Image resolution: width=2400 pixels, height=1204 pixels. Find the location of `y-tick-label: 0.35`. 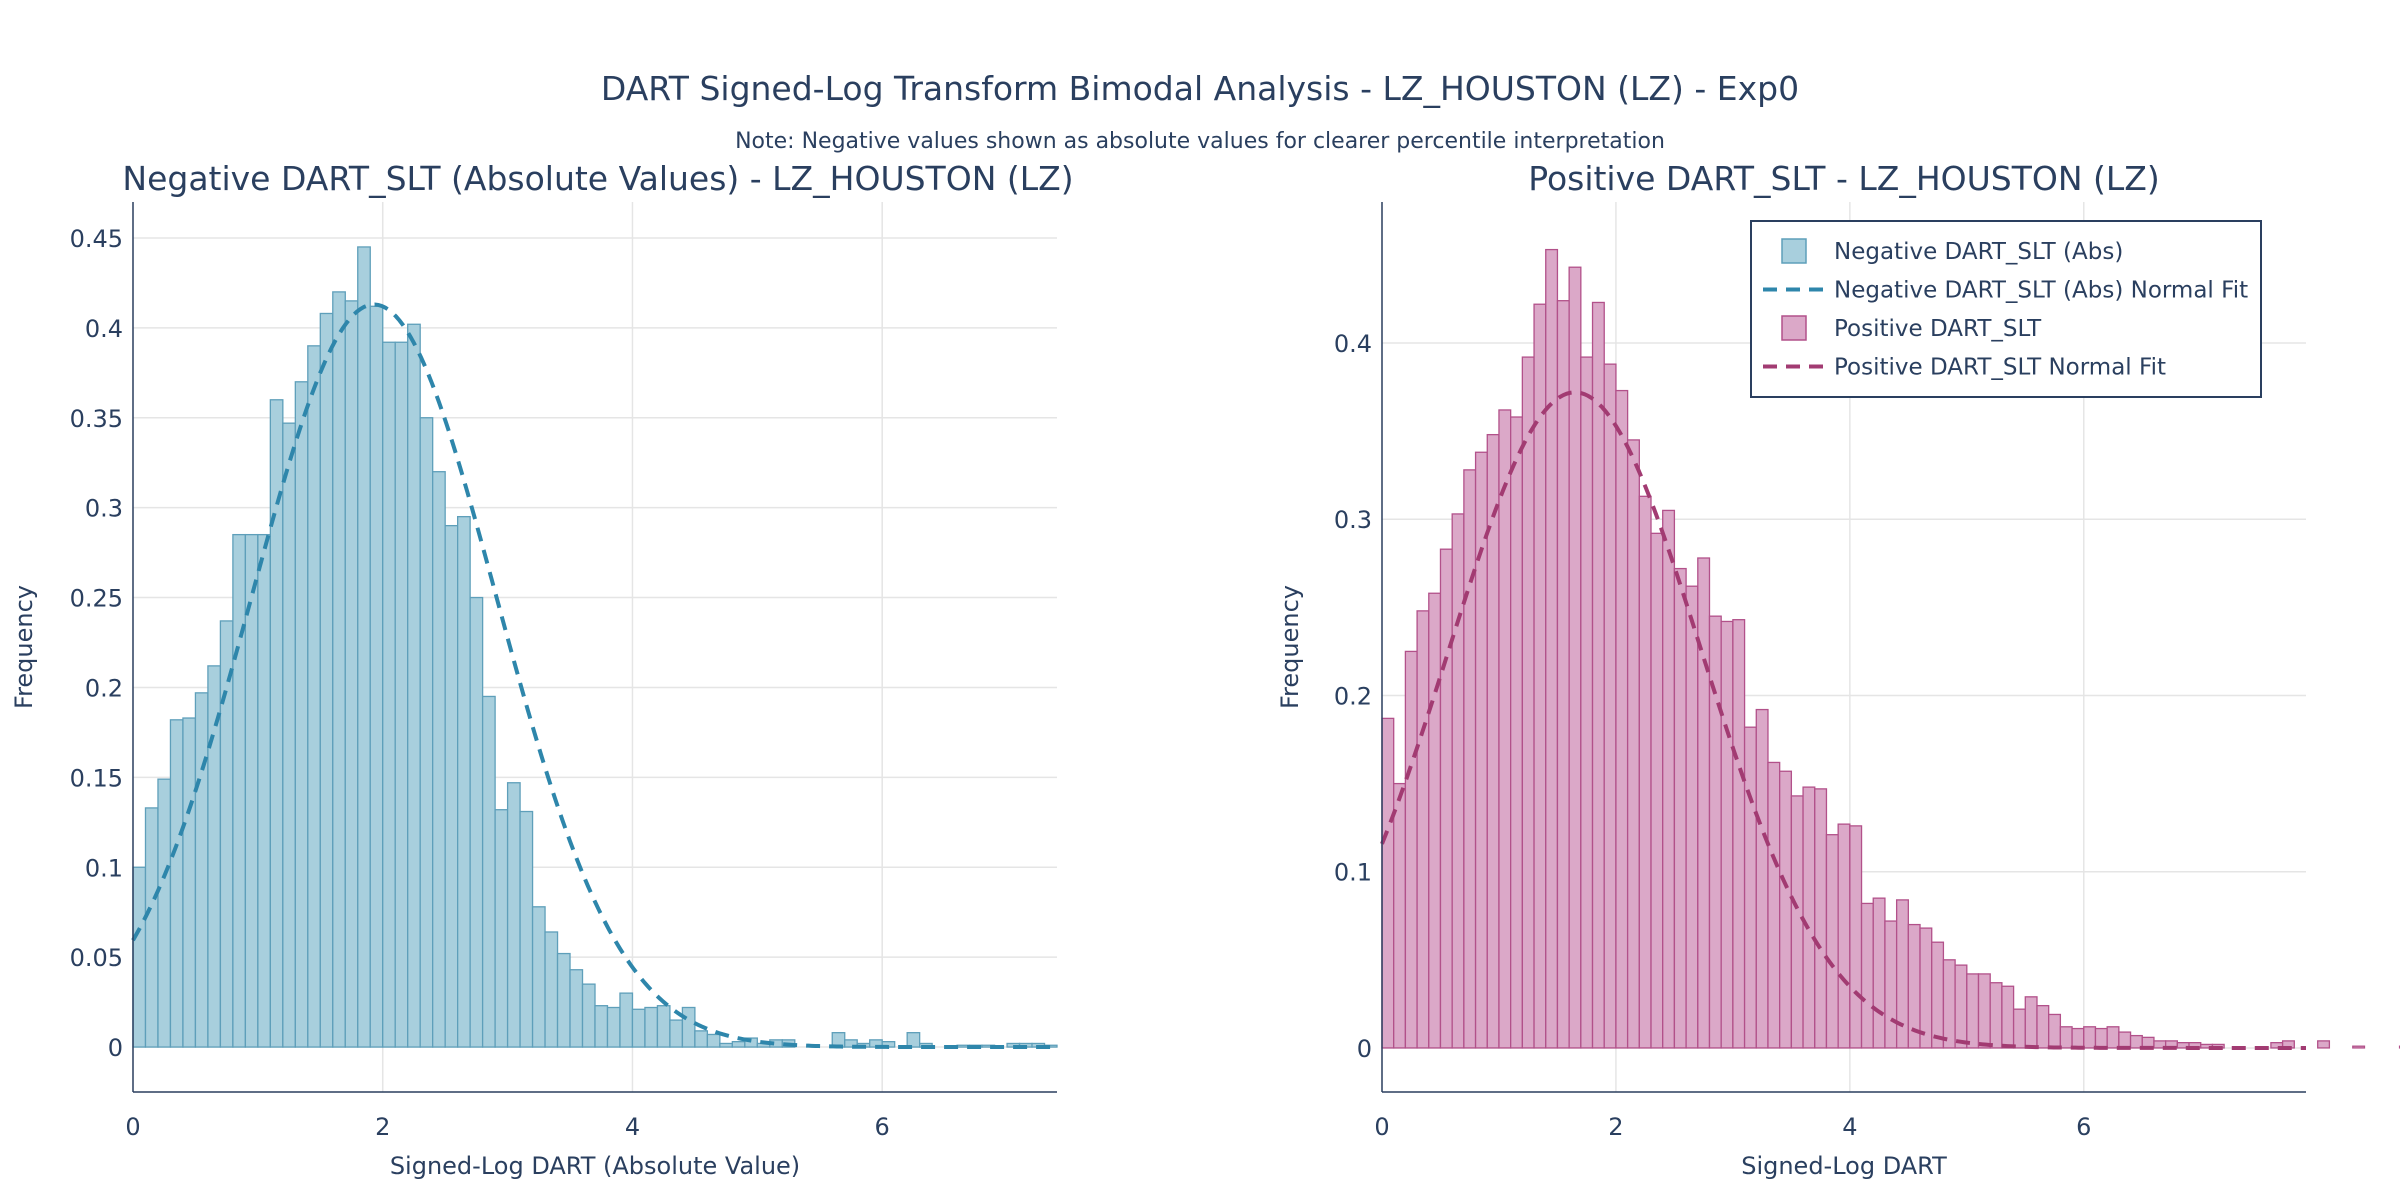

y-tick-label: 0.35 is located at coordinates (96, 419).